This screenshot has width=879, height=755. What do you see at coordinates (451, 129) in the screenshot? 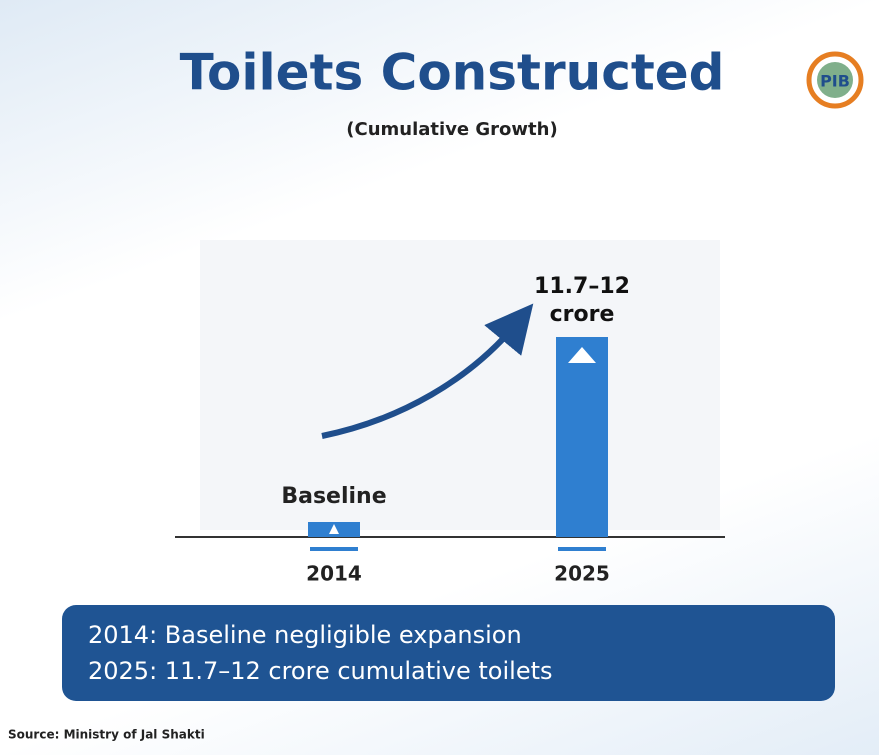
I see `subtitle: (Cumulative Growth)` at bounding box center [451, 129].